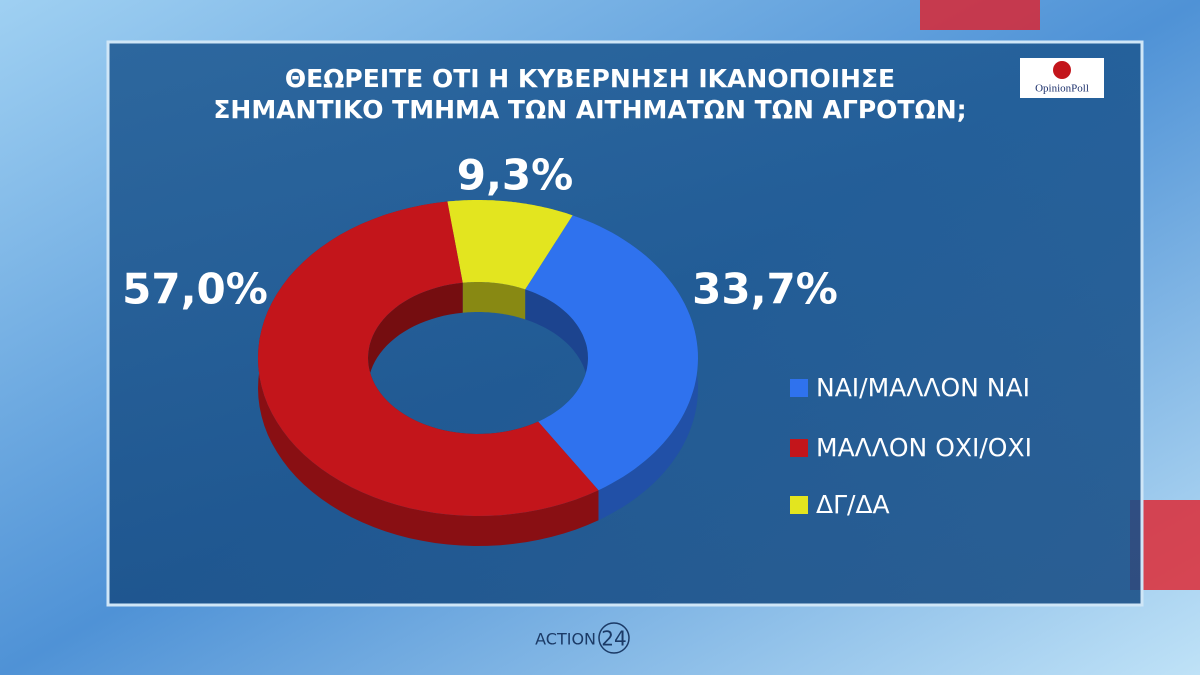 Image resolution: width=1200 pixels, height=675 pixels. What do you see at coordinates (515, 175) in the screenshot?
I see `data-label: 9,3%` at bounding box center [515, 175].